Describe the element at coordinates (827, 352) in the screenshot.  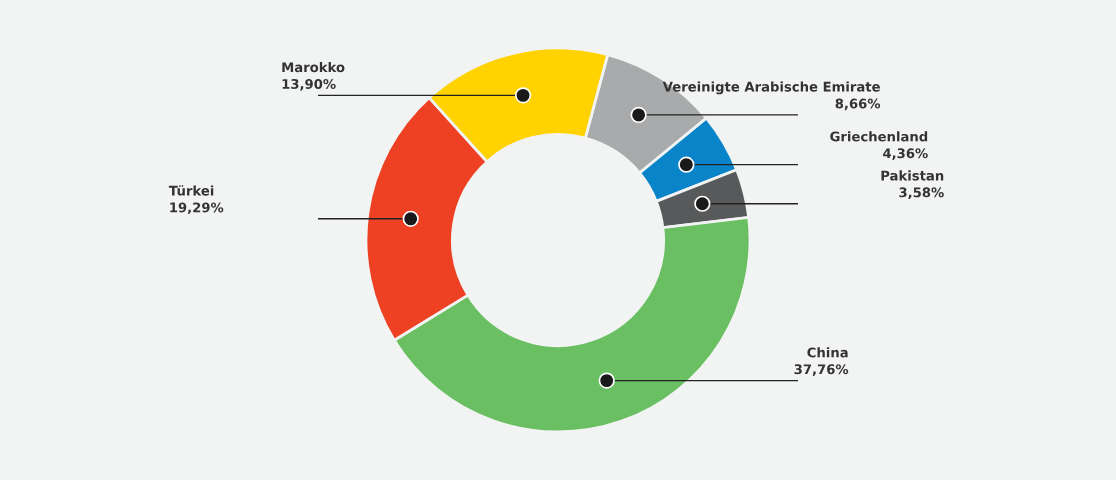
I see `slice-label: China` at that location.